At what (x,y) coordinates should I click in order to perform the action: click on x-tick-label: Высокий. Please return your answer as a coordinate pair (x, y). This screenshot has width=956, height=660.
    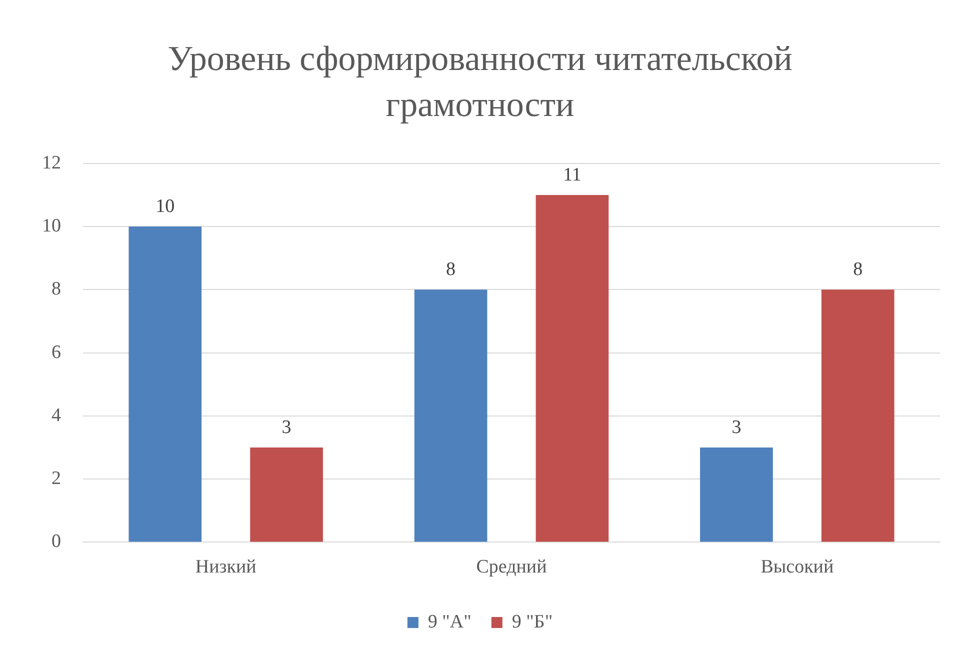
    Looking at the image, I should click on (797, 567).